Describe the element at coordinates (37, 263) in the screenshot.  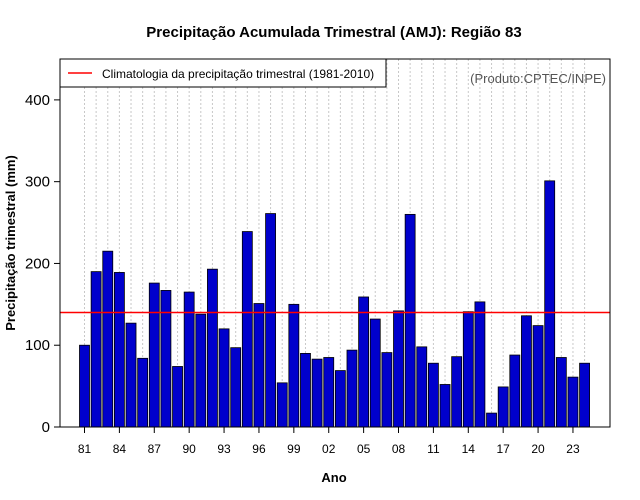
I see `y-tick-label: 200` at that location.